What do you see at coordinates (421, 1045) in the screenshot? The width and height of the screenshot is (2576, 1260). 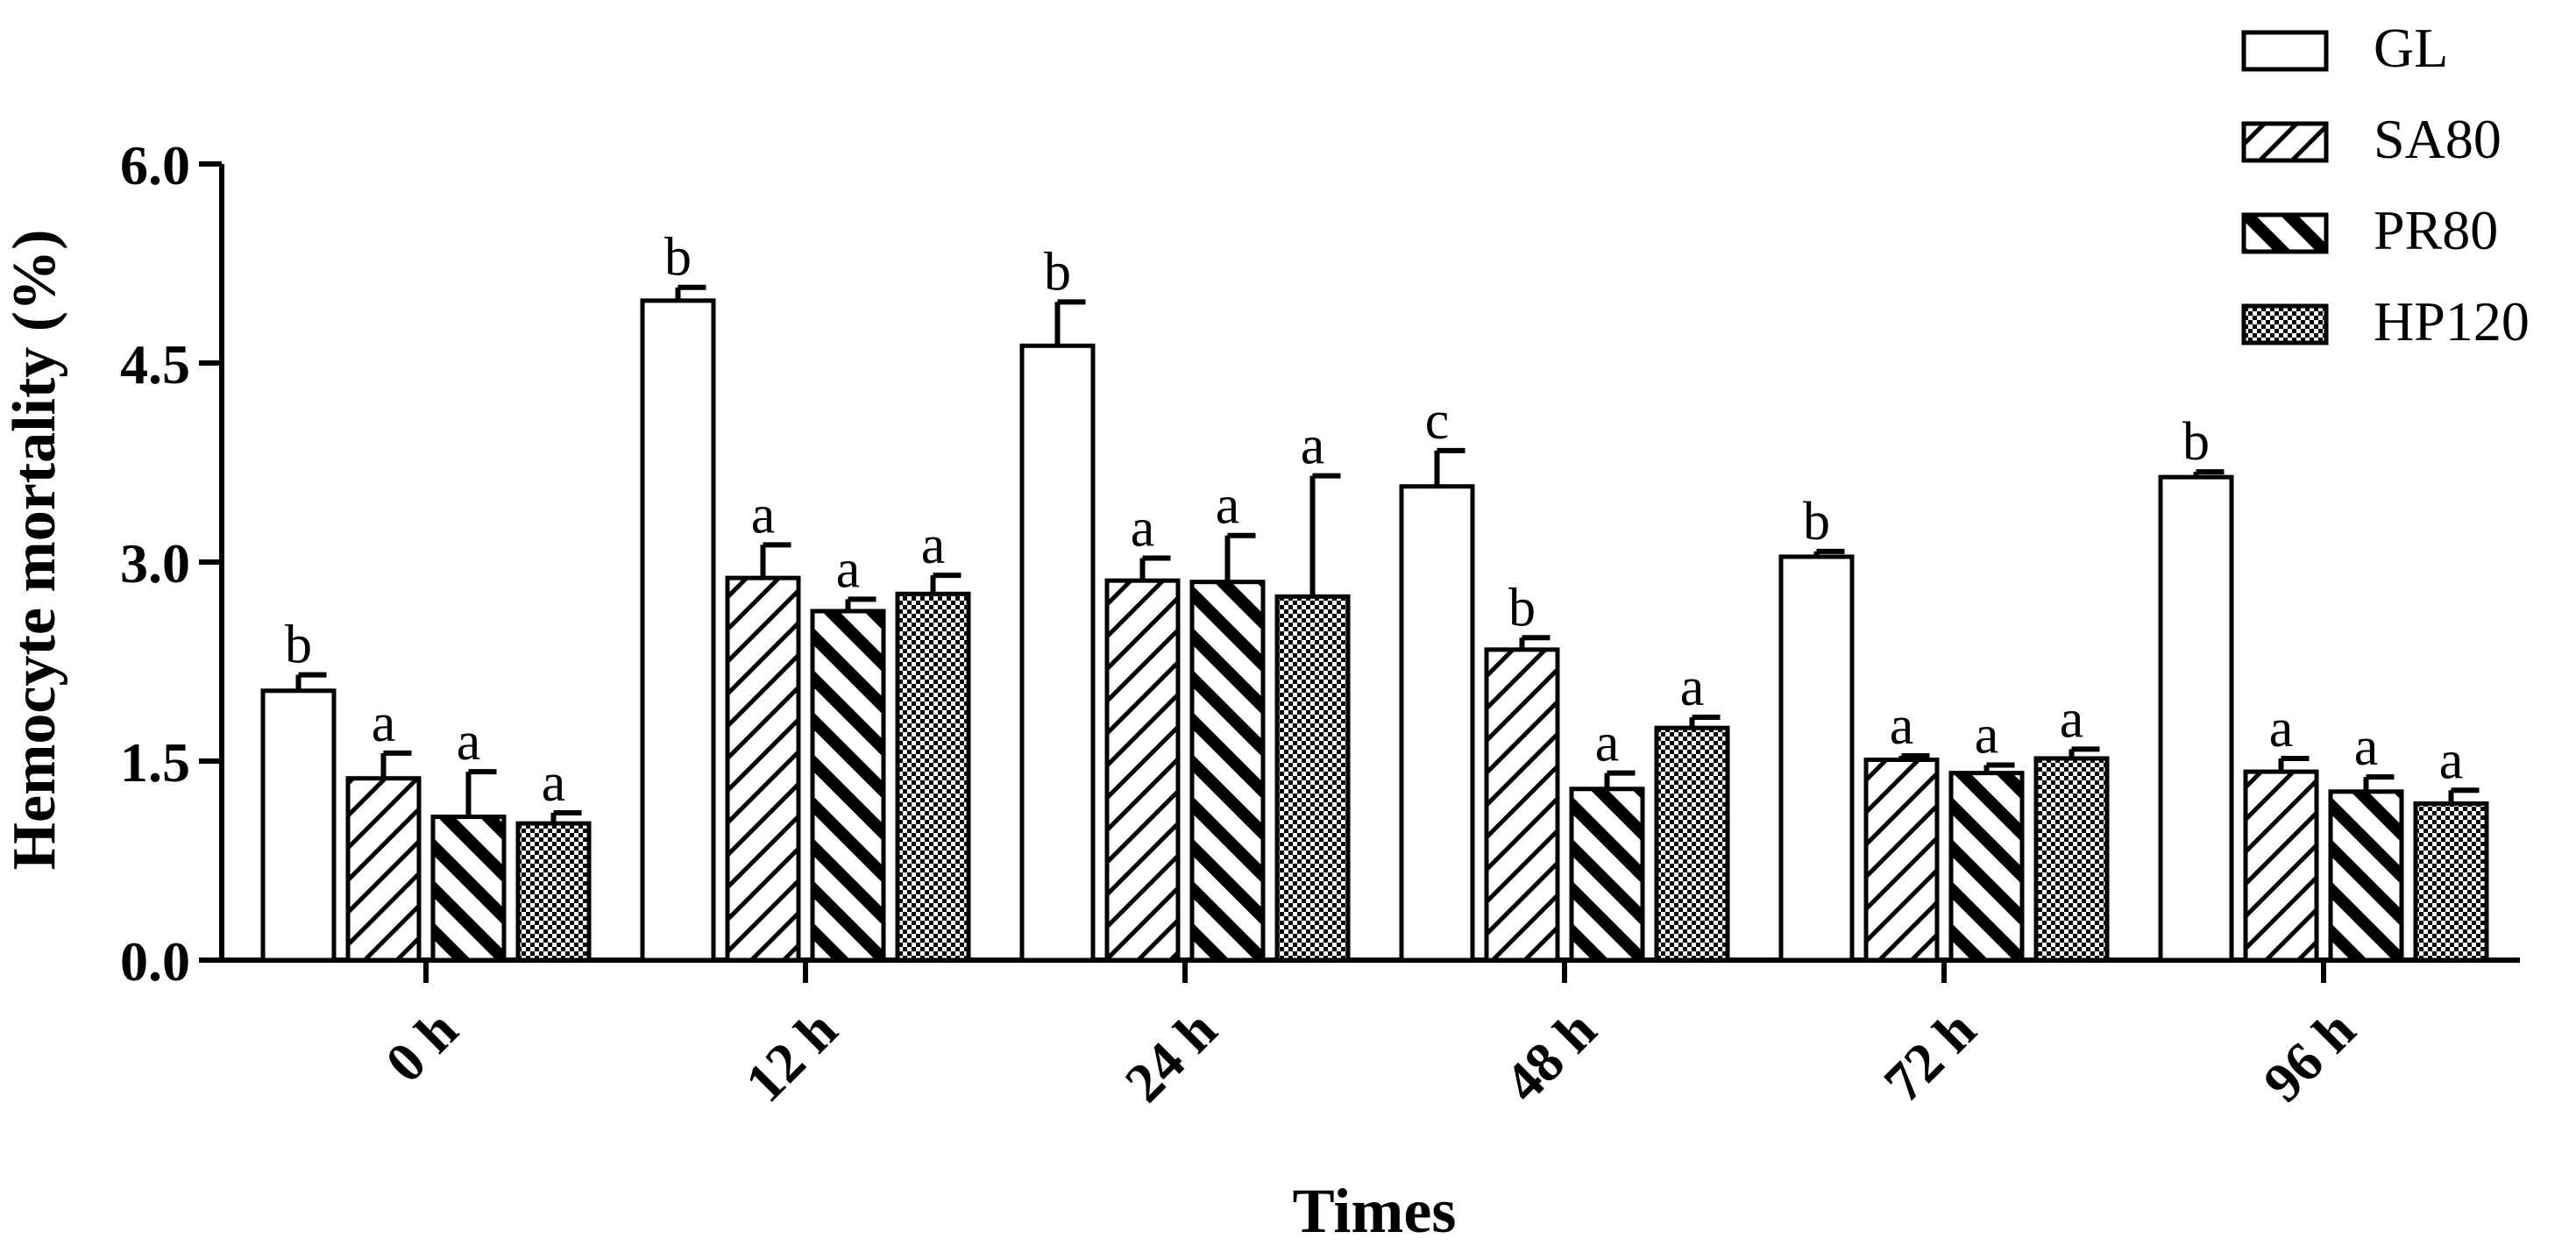 I see `x-tick-label: 0 h` at bounding box center [421, 1045].